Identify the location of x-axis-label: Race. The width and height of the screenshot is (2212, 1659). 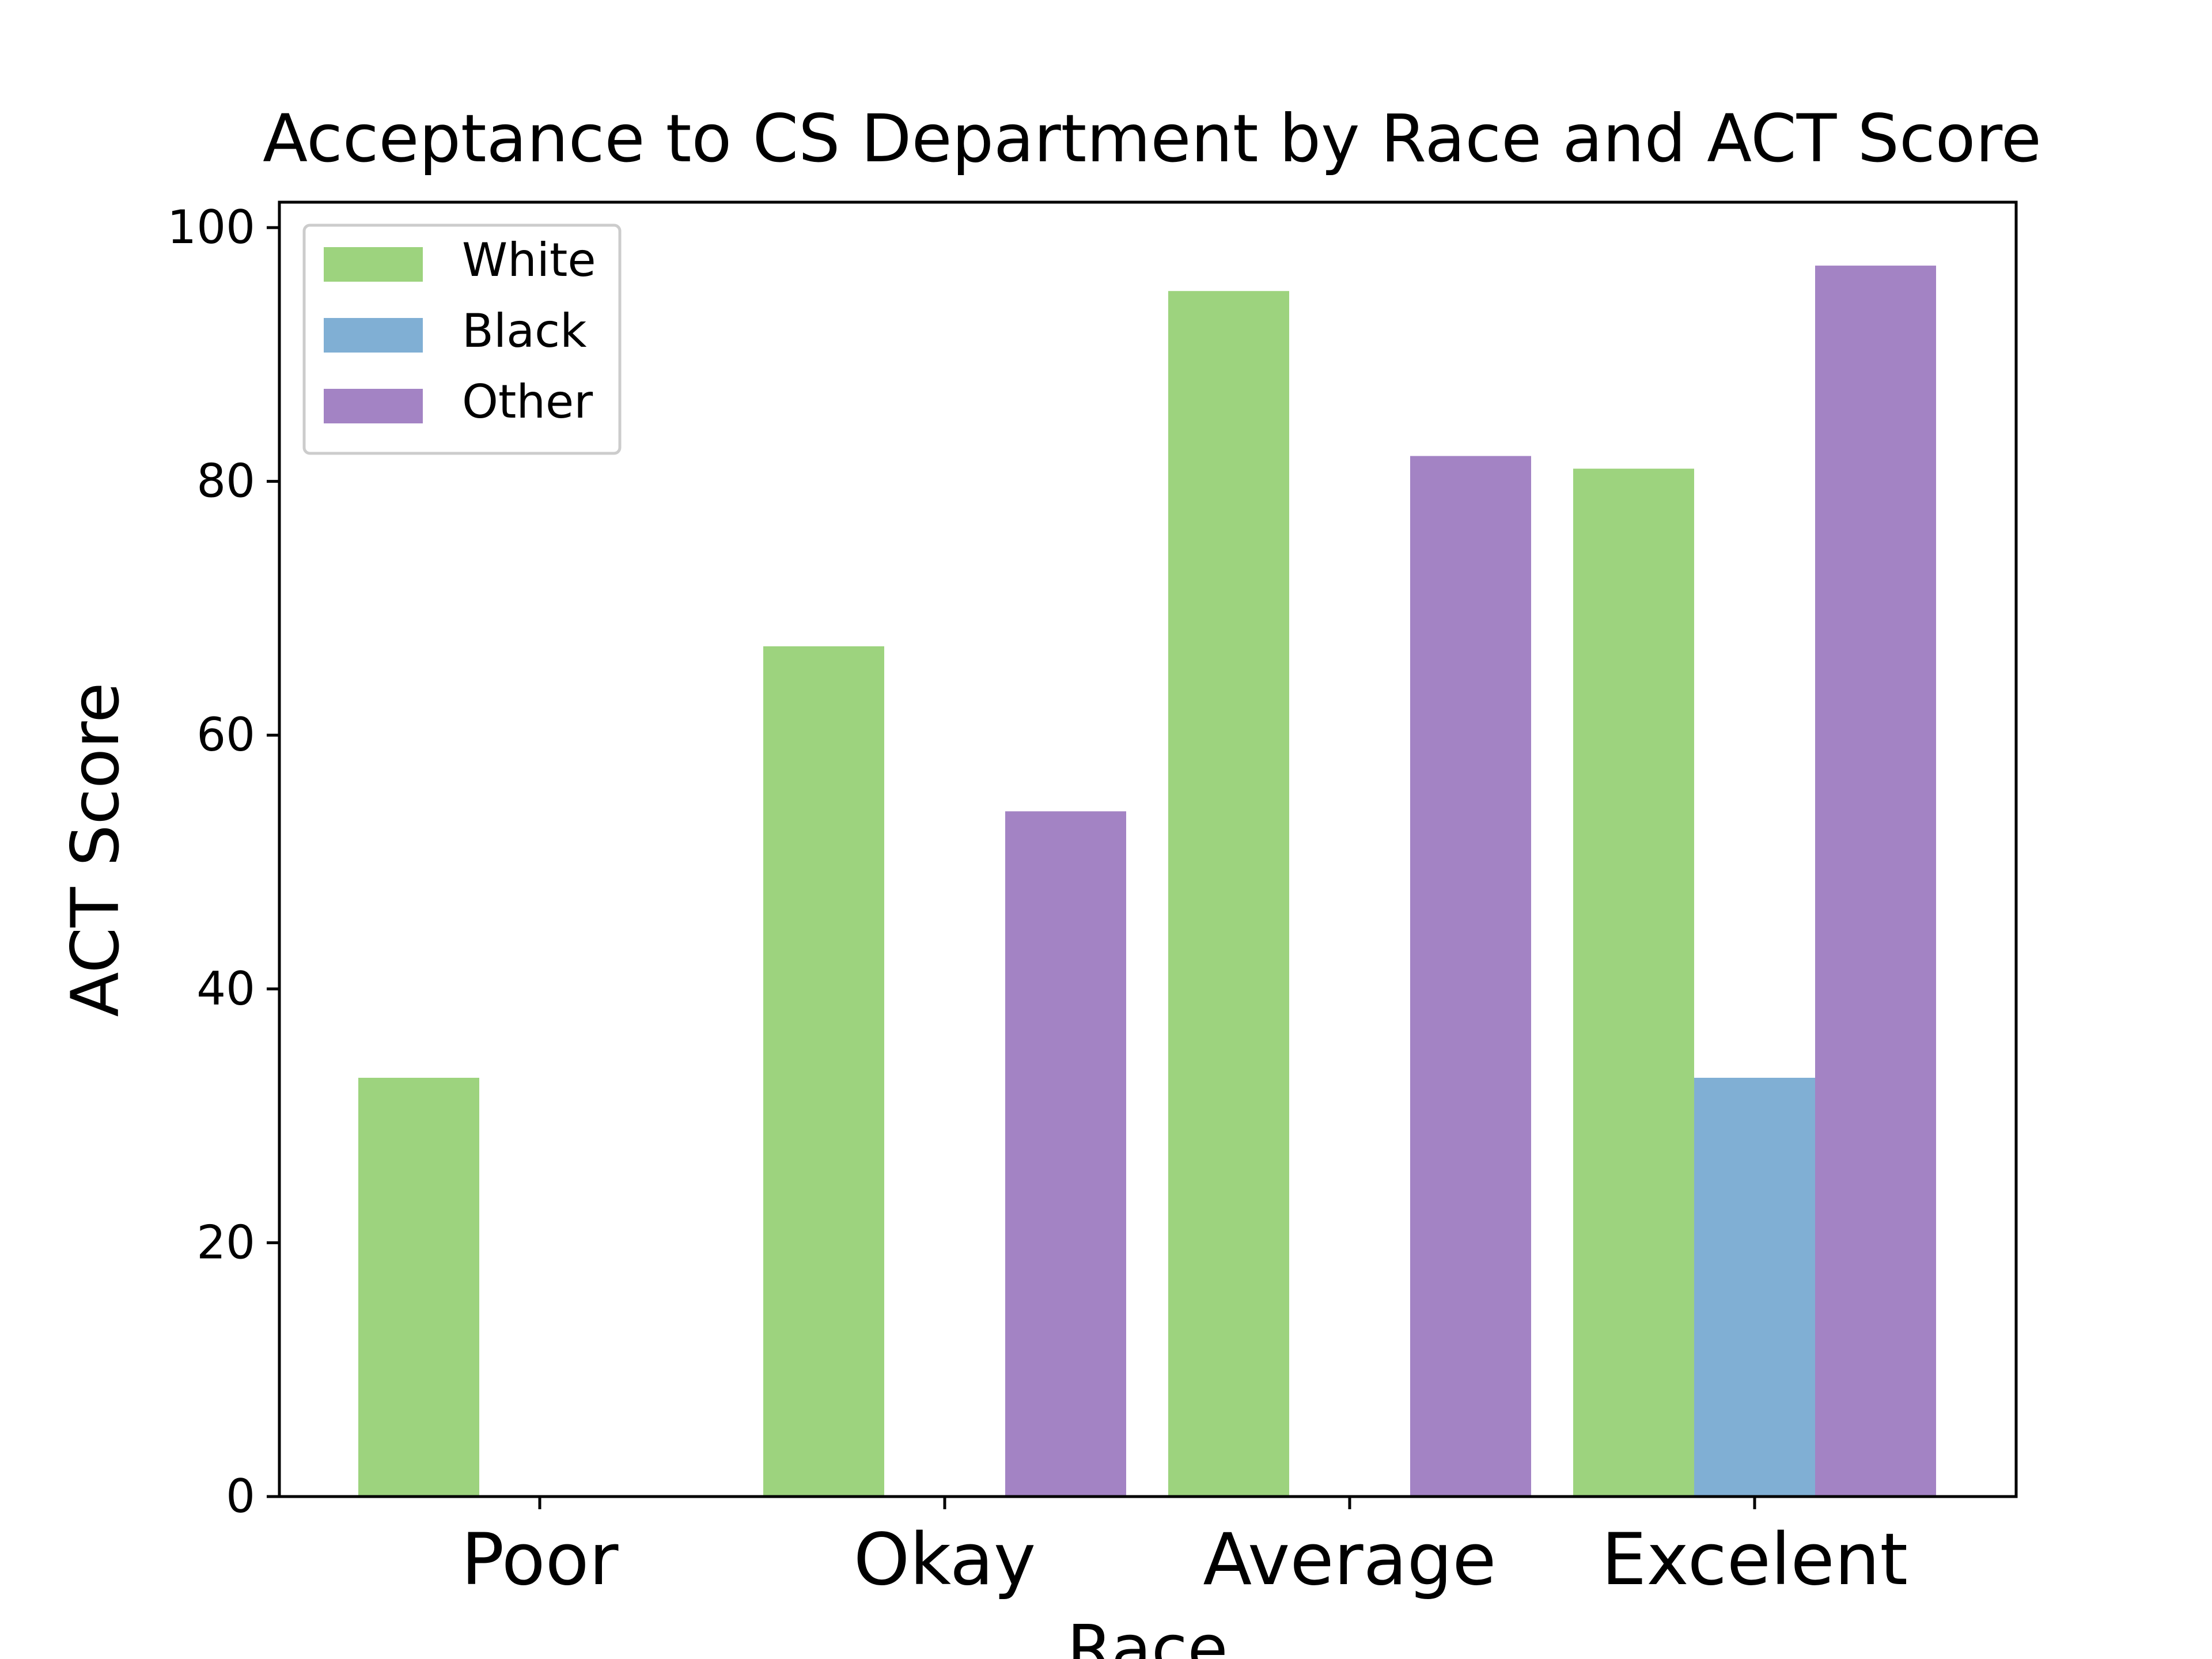
(1147, 1635).